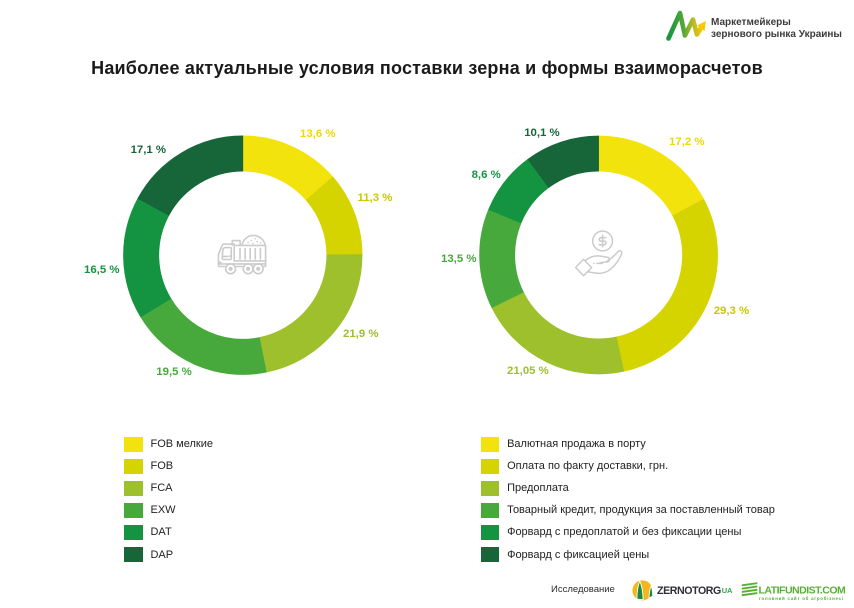 The height and width of the screenshot is (608, 854). I want to click on svg-text: головний сайт об агробізнесі, so click(801, 598).